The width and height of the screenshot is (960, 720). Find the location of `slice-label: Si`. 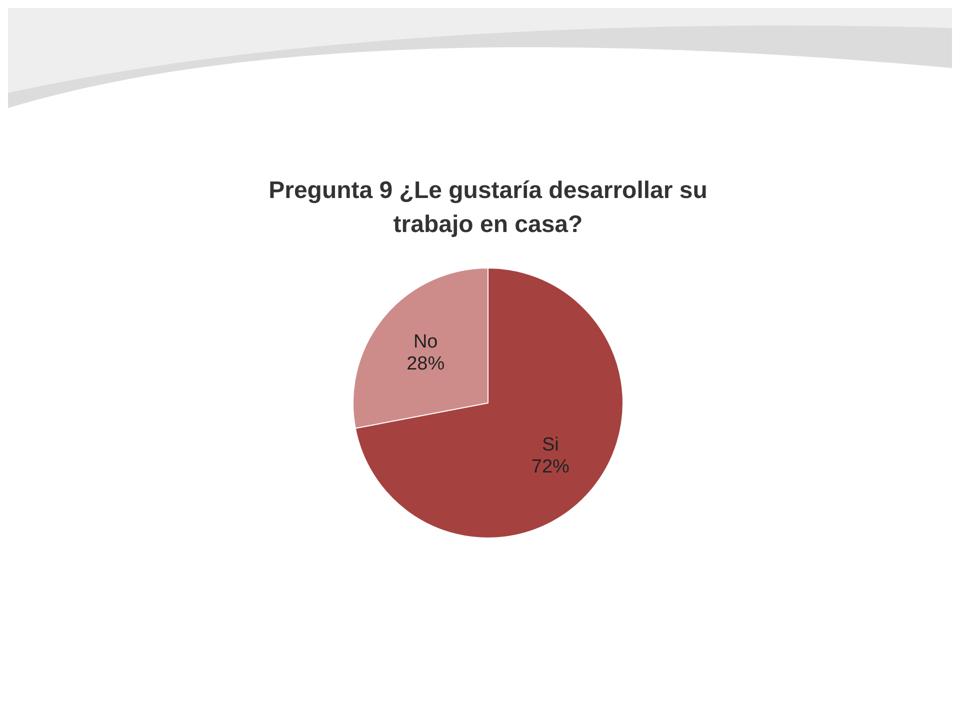

slice-label: Si is located at coordinates (550, 445).